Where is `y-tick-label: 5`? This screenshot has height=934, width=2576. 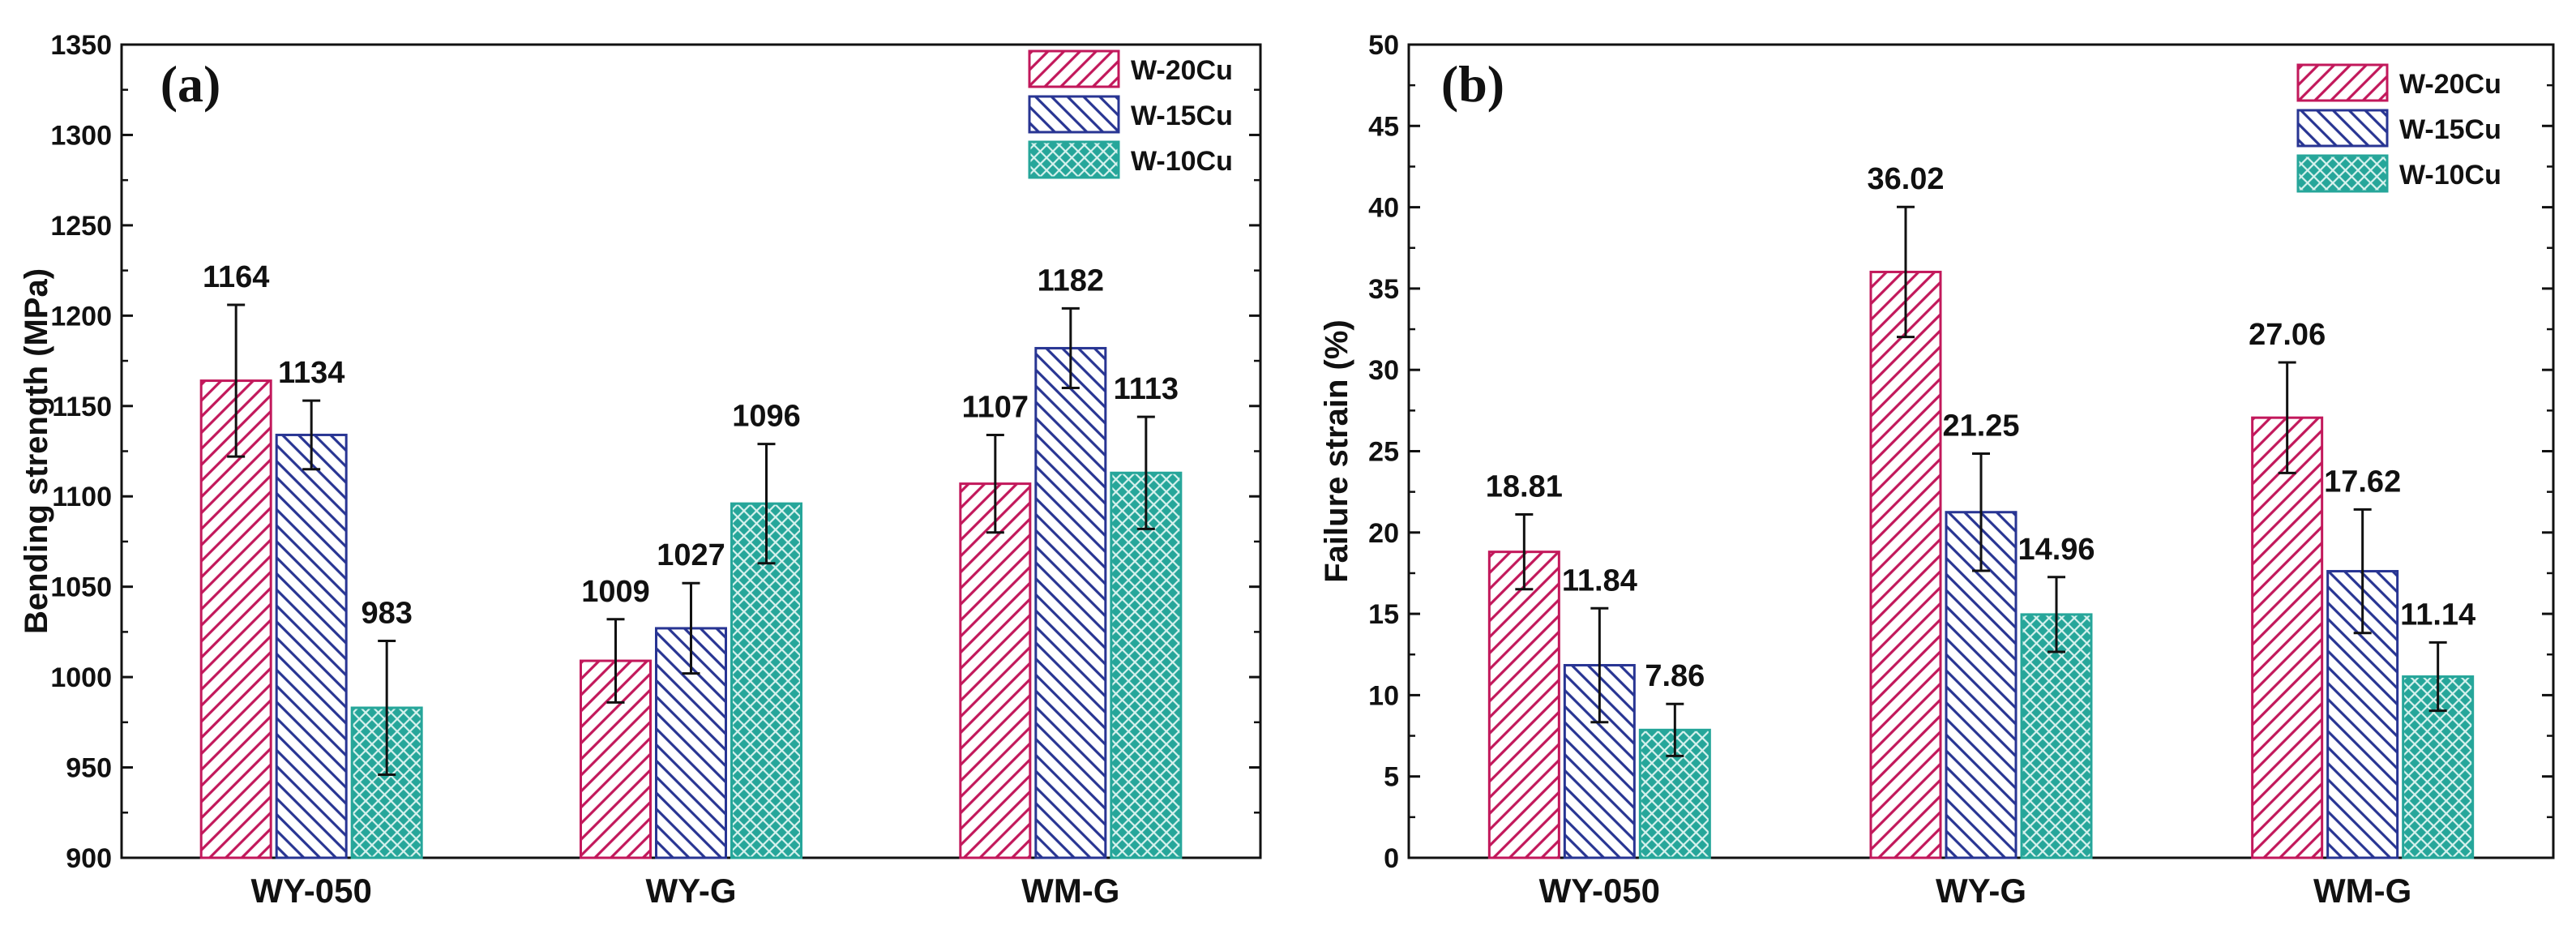 y-tick-label: 5 is located at coordinates (1391, 777).